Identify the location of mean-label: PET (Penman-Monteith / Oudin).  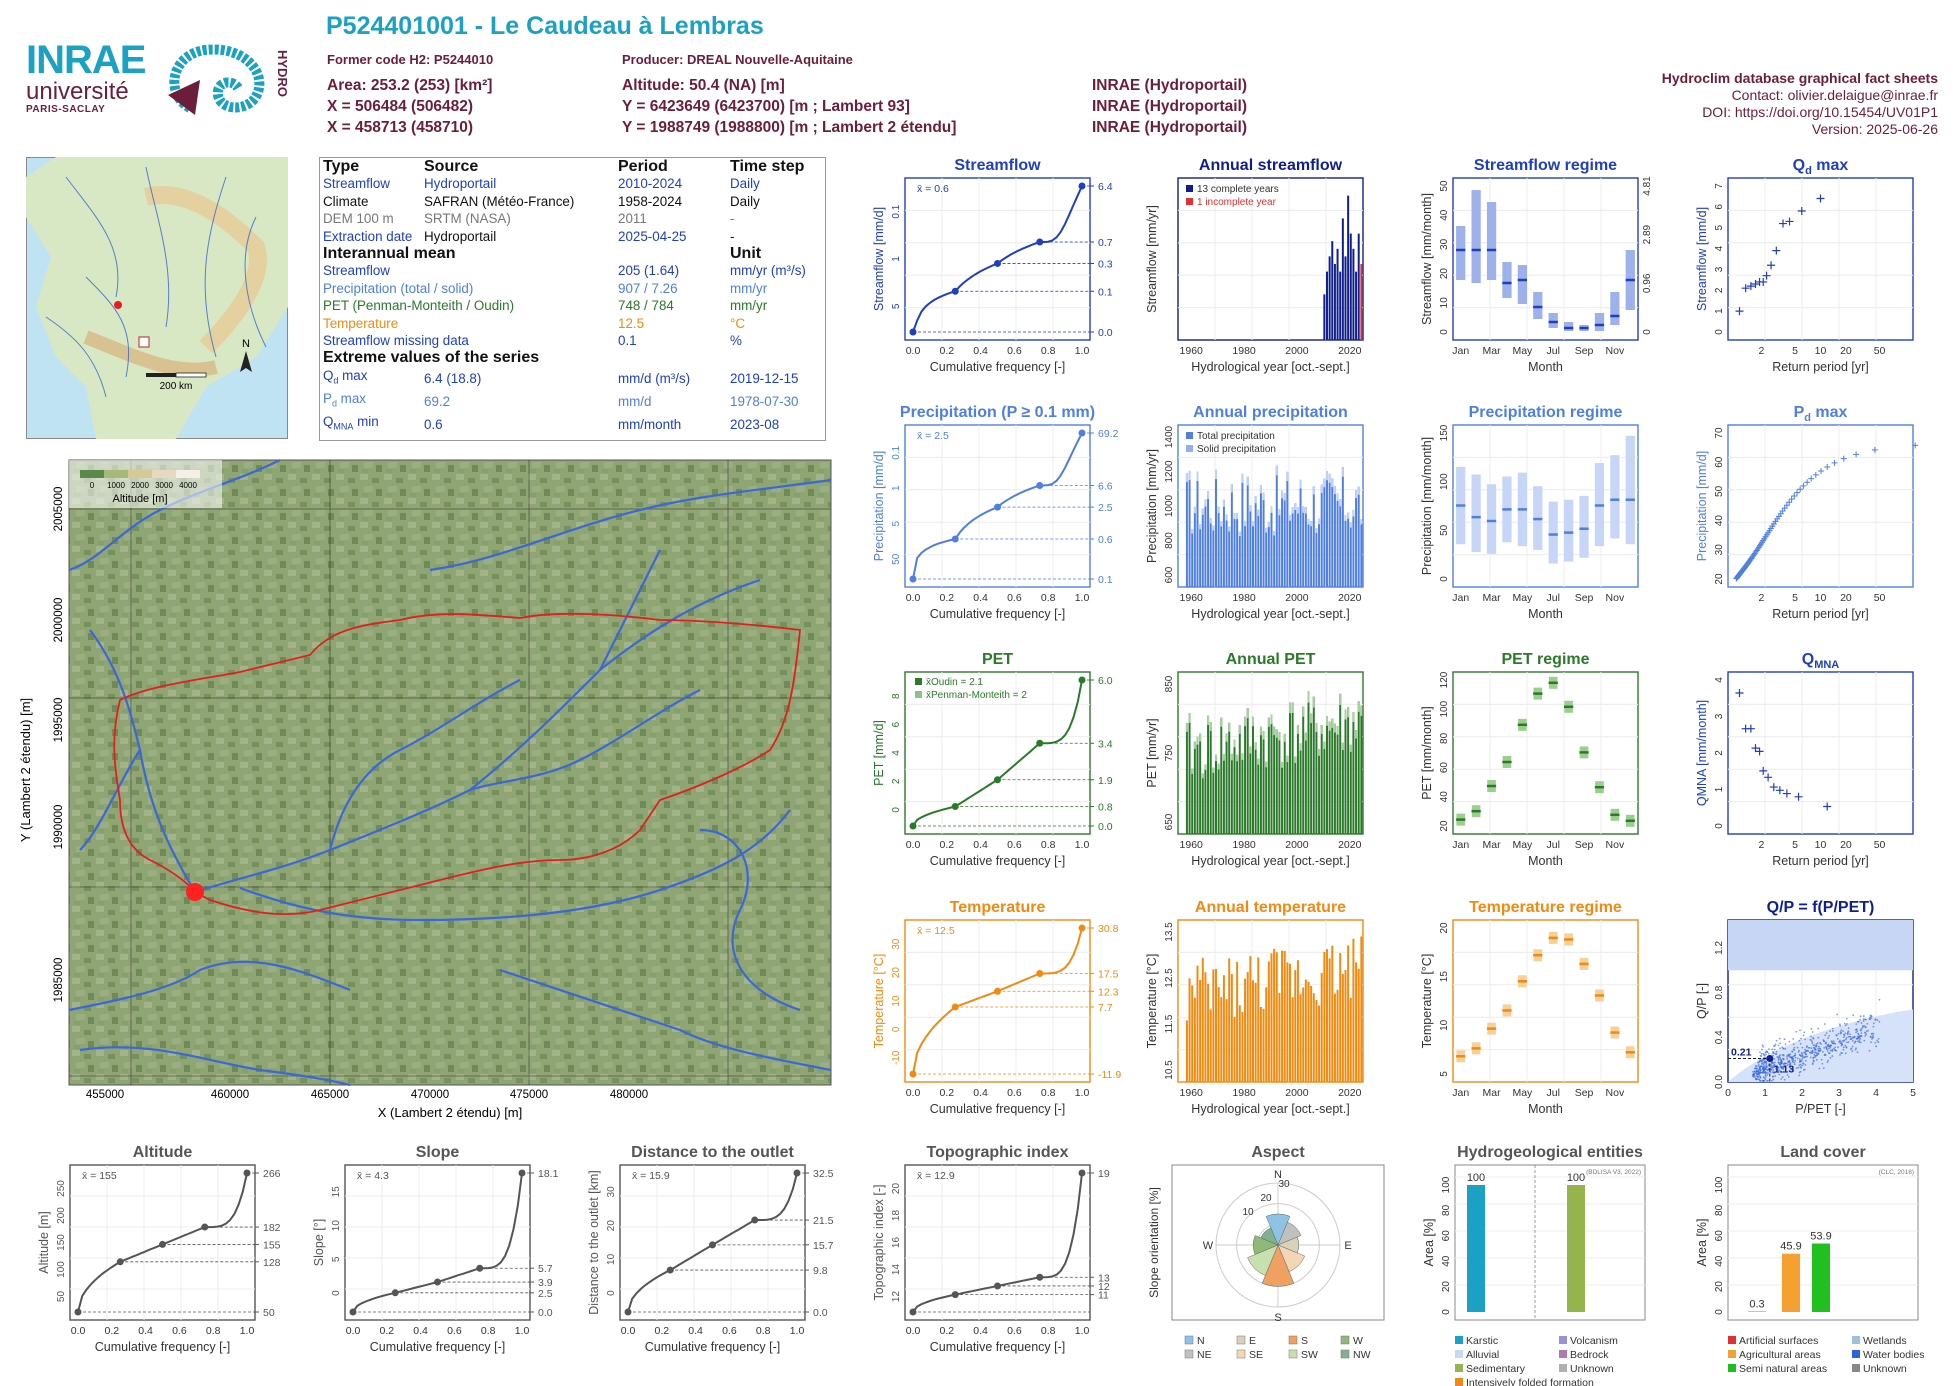
(419, 306).